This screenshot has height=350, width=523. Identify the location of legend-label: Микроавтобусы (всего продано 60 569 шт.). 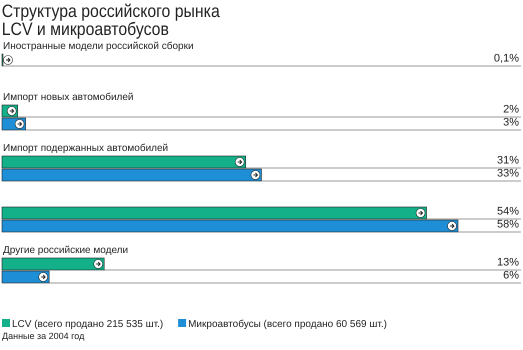
(287, 324).